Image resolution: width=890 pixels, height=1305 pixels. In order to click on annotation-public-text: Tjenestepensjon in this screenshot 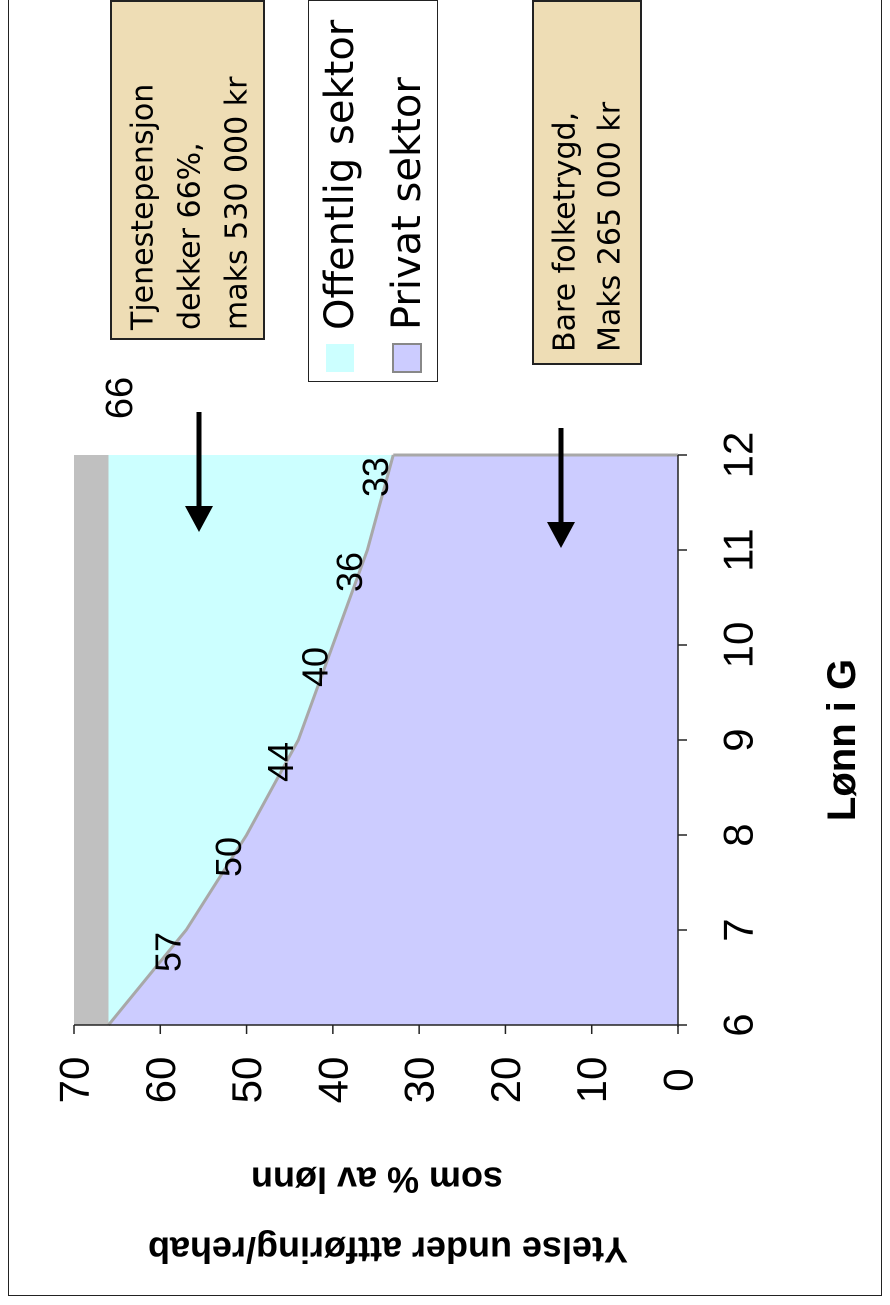, I will do `click(143, 207)`.